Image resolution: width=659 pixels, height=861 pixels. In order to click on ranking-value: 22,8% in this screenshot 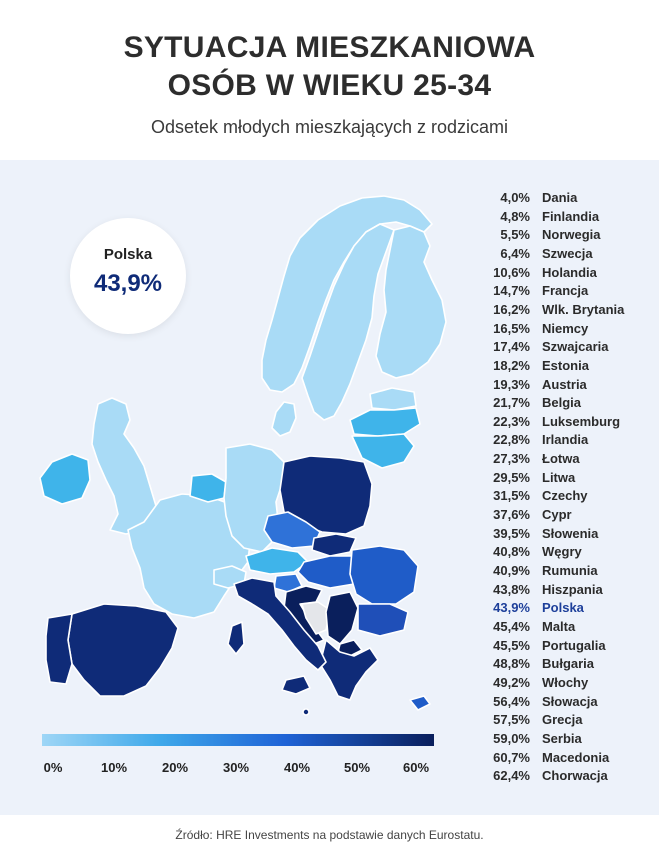, I will do `click(511, 440)`.